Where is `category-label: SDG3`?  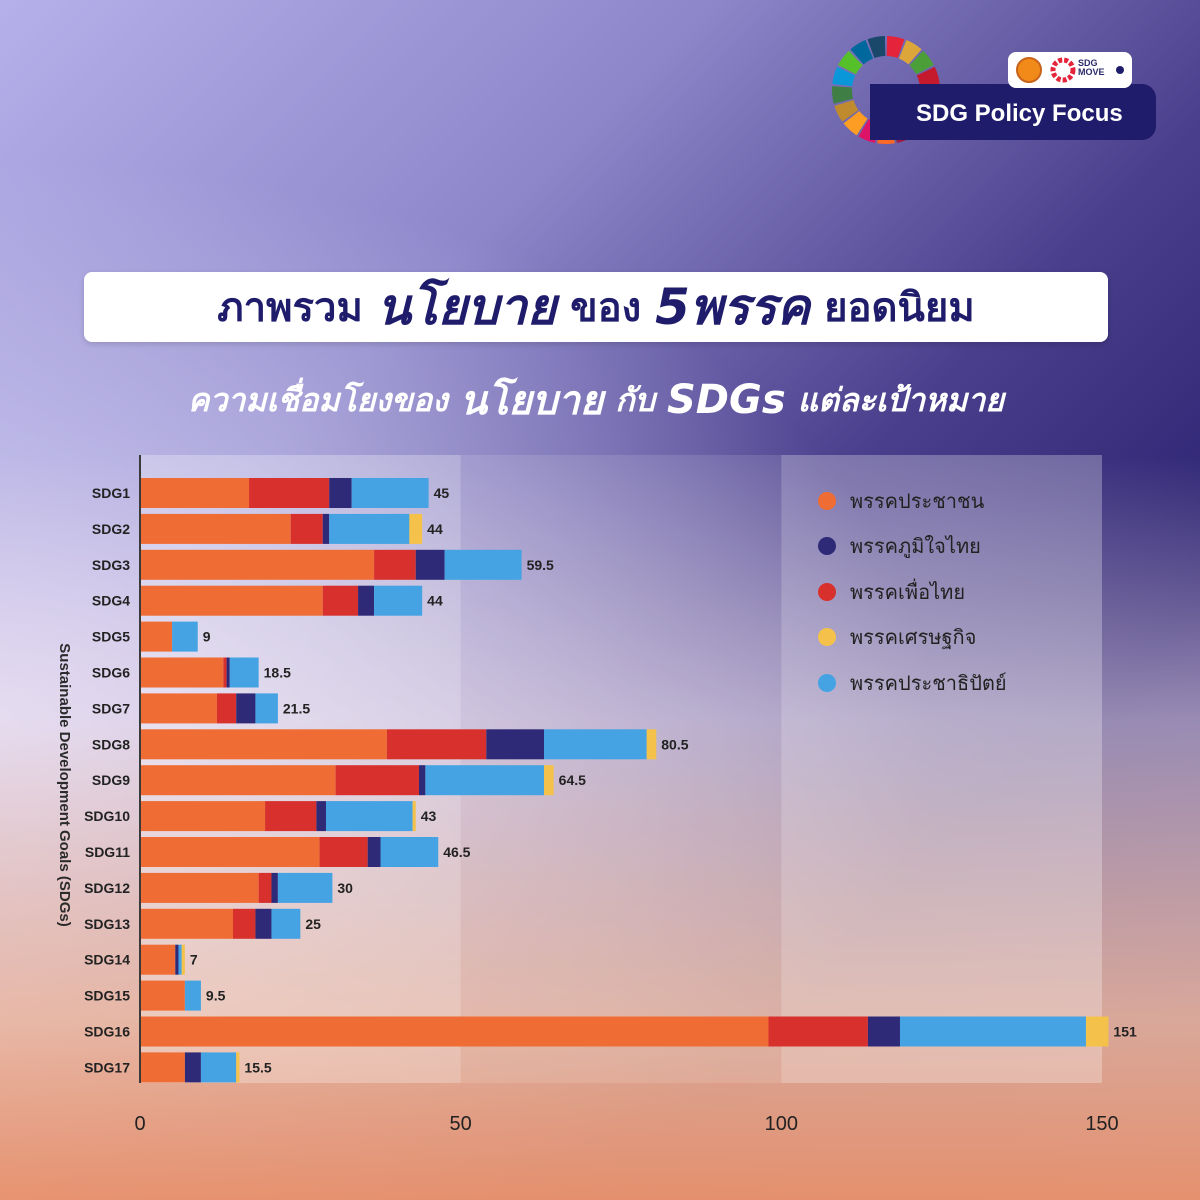
category-label: SDG3 is located at coordinates (111, 565).